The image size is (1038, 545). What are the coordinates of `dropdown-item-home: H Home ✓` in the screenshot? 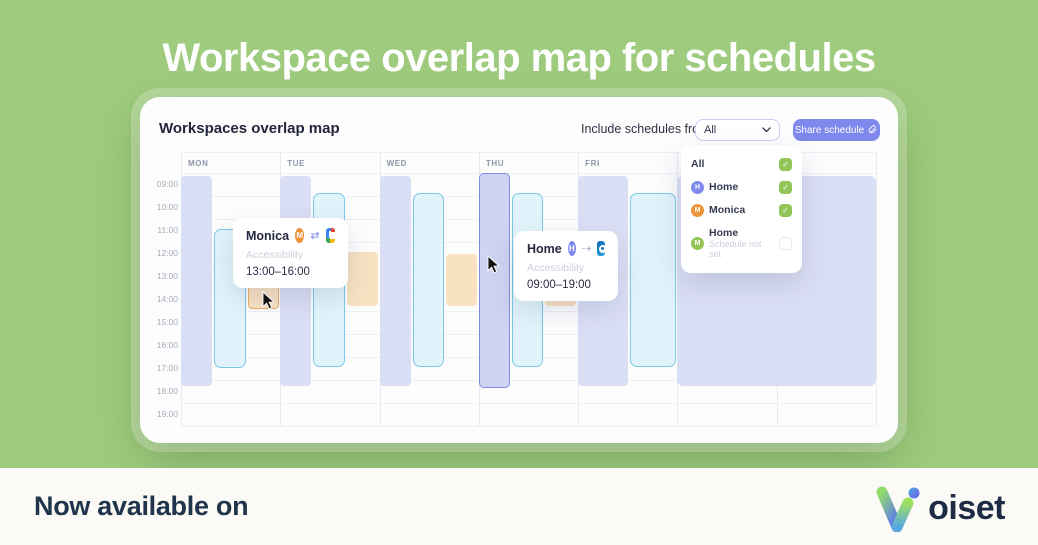 It's located at (741, 187).